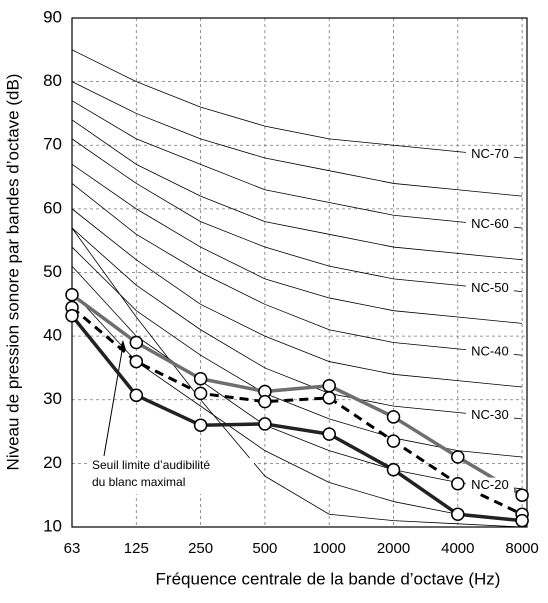 The image size is (548, 603). What do you see at coordinates (52, 398) in the screenshot?
I see `y-tick-label: 30` at bounding box center [52, 398].